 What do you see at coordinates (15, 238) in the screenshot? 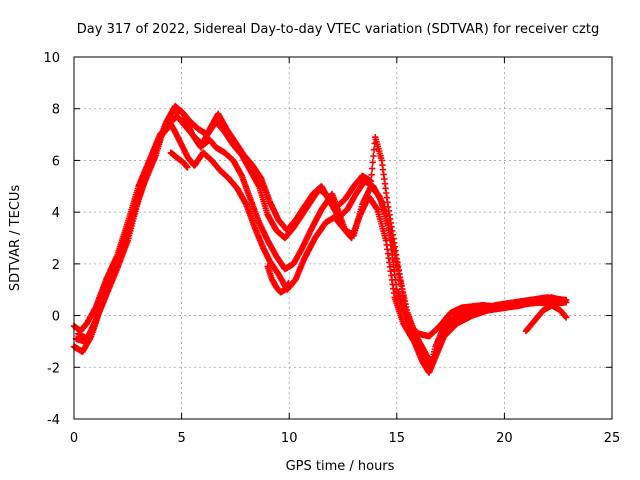
I see `y-axis-label: SDTVAR / TECUs` at bounding box center [15, 238].